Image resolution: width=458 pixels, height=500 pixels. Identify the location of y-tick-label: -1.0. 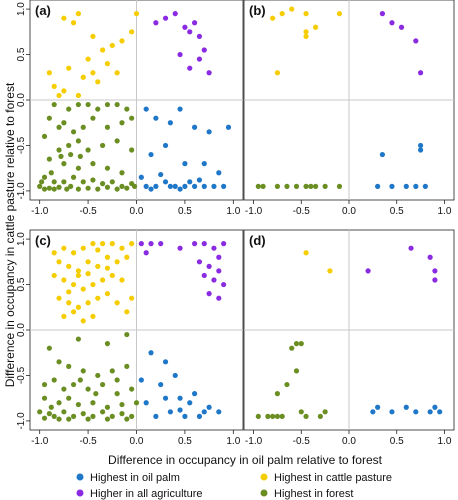
(21, 421).